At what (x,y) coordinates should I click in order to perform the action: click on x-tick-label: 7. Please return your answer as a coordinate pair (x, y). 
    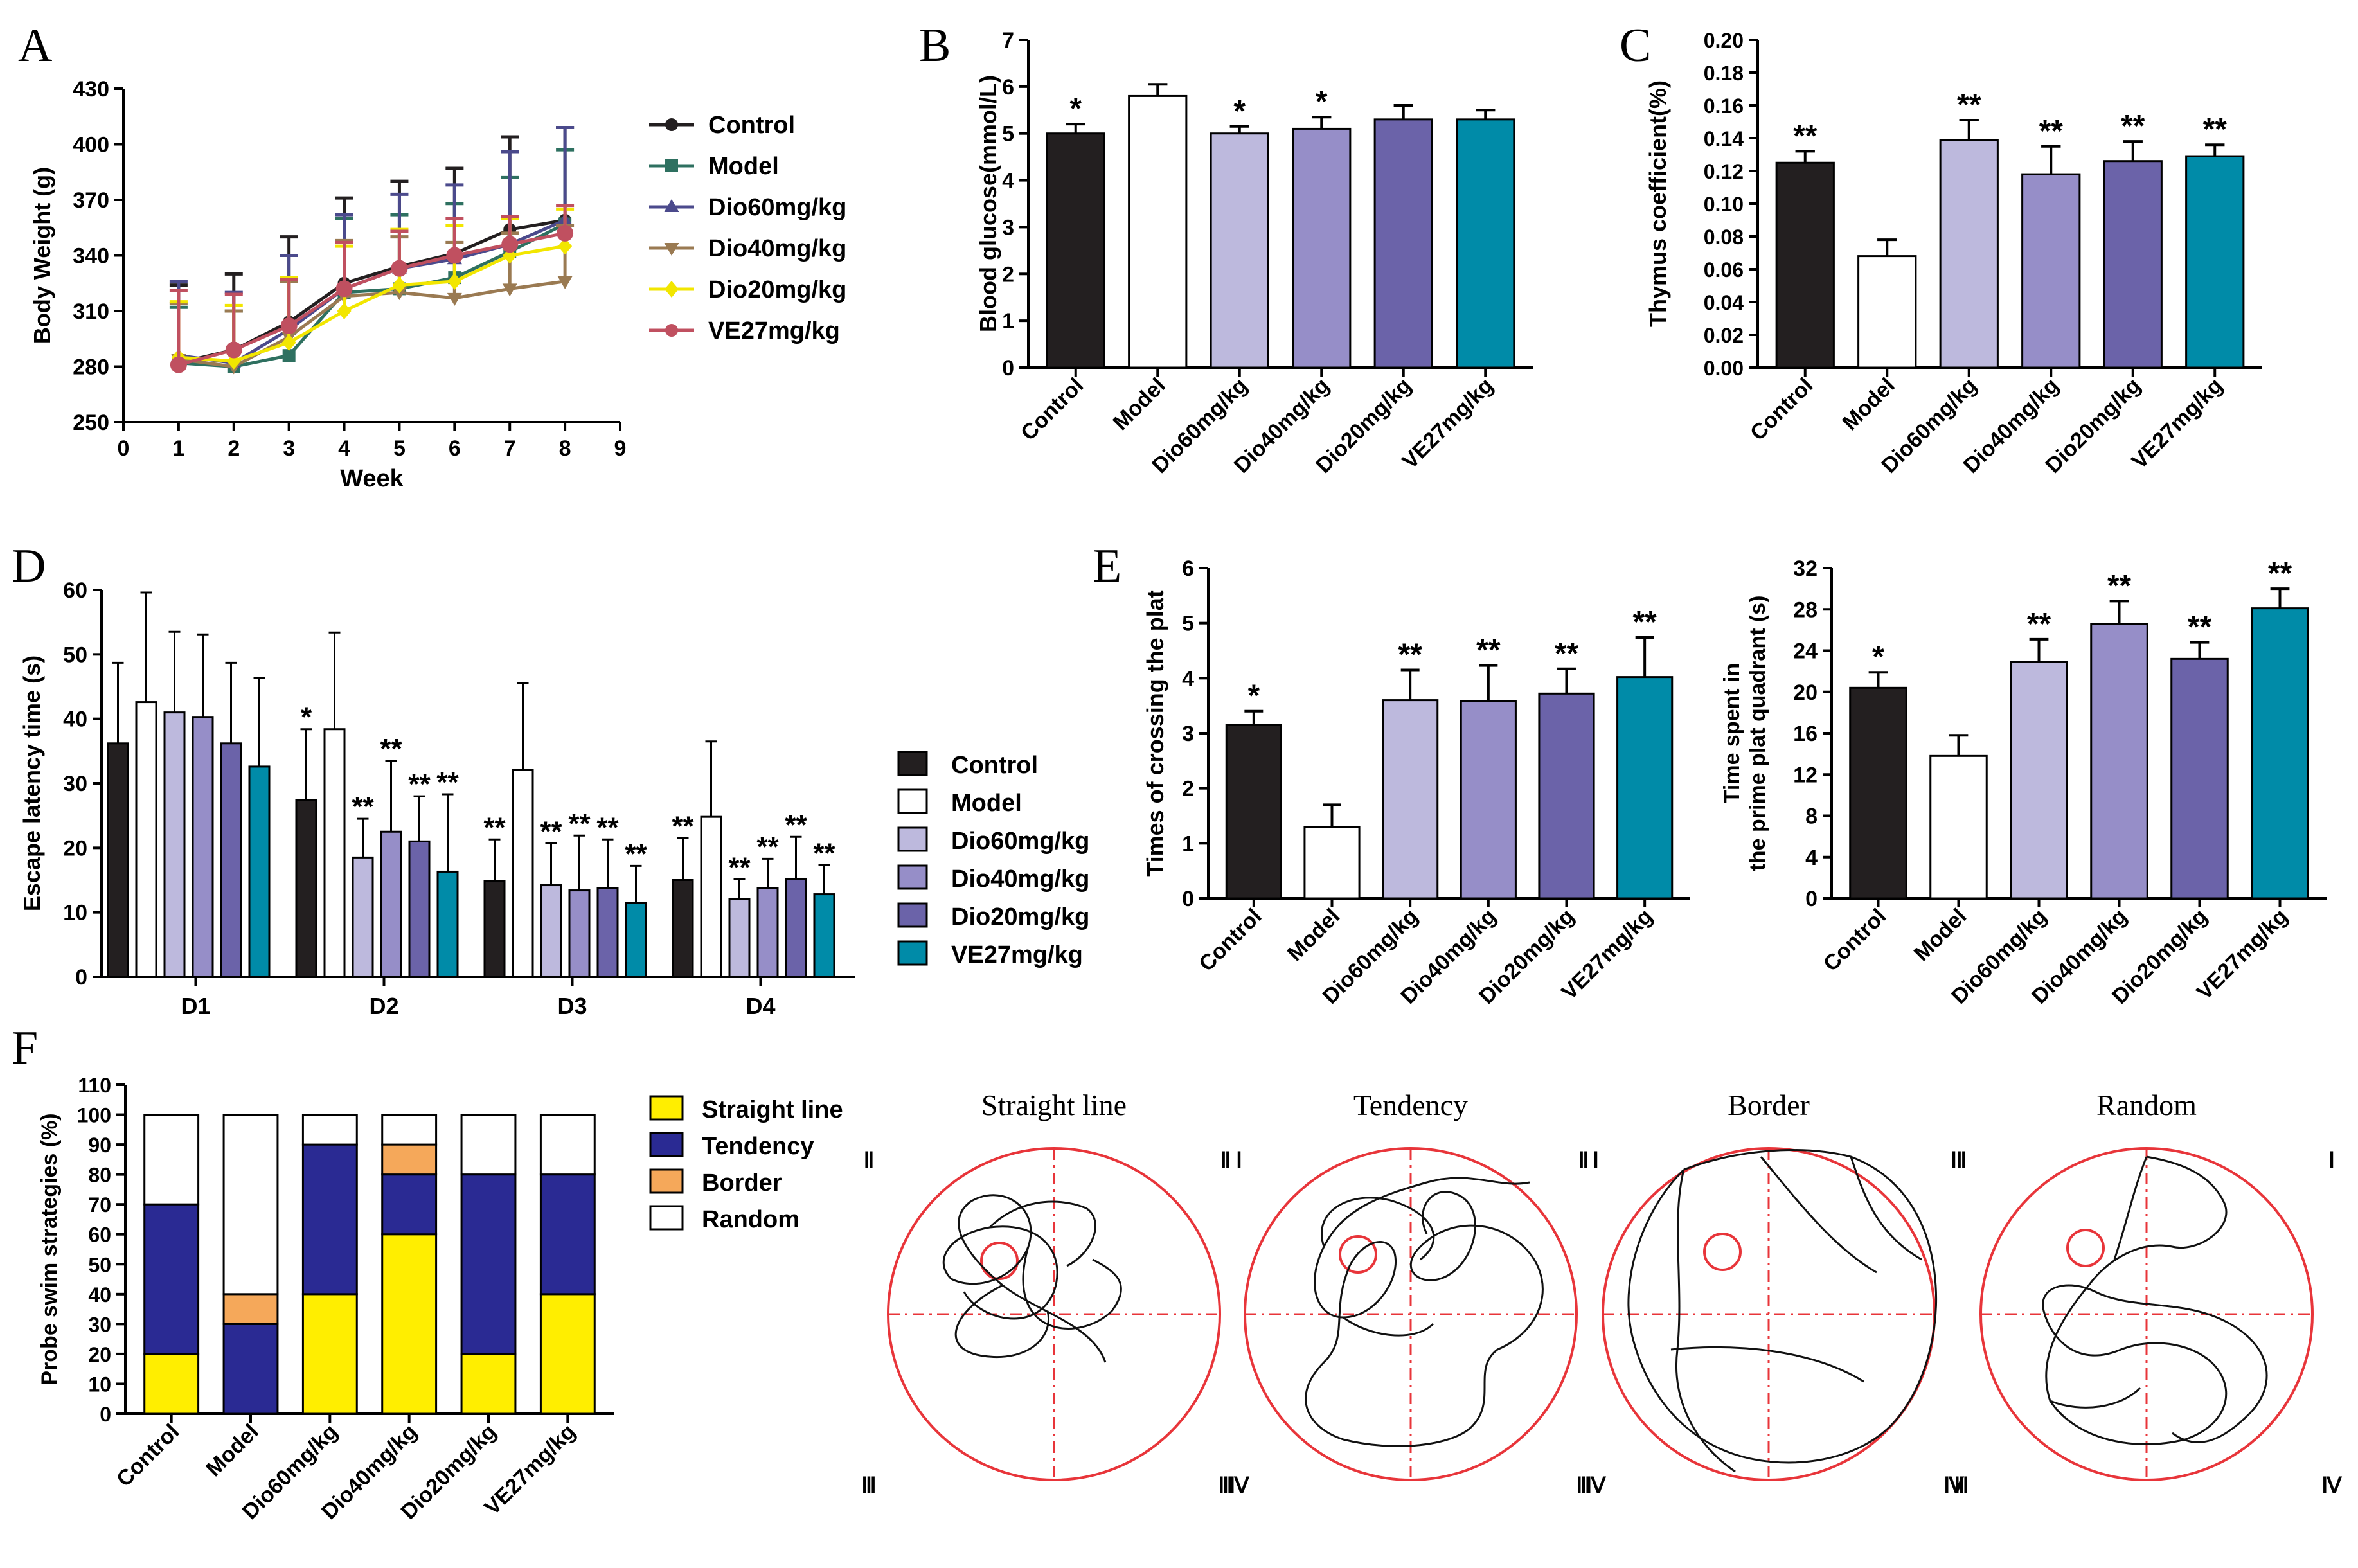
    Looking at the image, I should click on (510, 448).